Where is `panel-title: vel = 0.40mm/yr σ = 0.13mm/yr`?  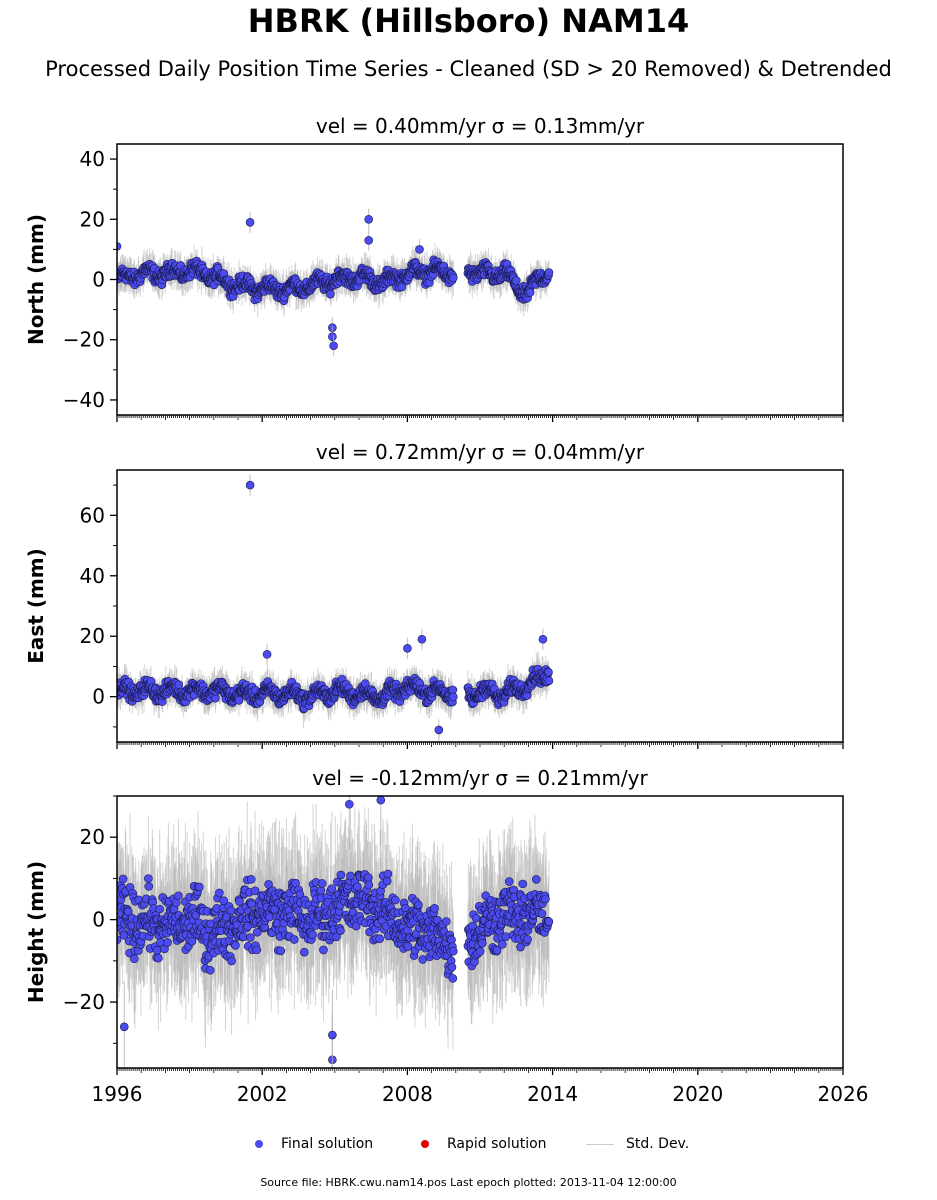
panel-title: vel = 0.40mm/yr σ = 0.13mm/yr is located at coordinates (480, 126).